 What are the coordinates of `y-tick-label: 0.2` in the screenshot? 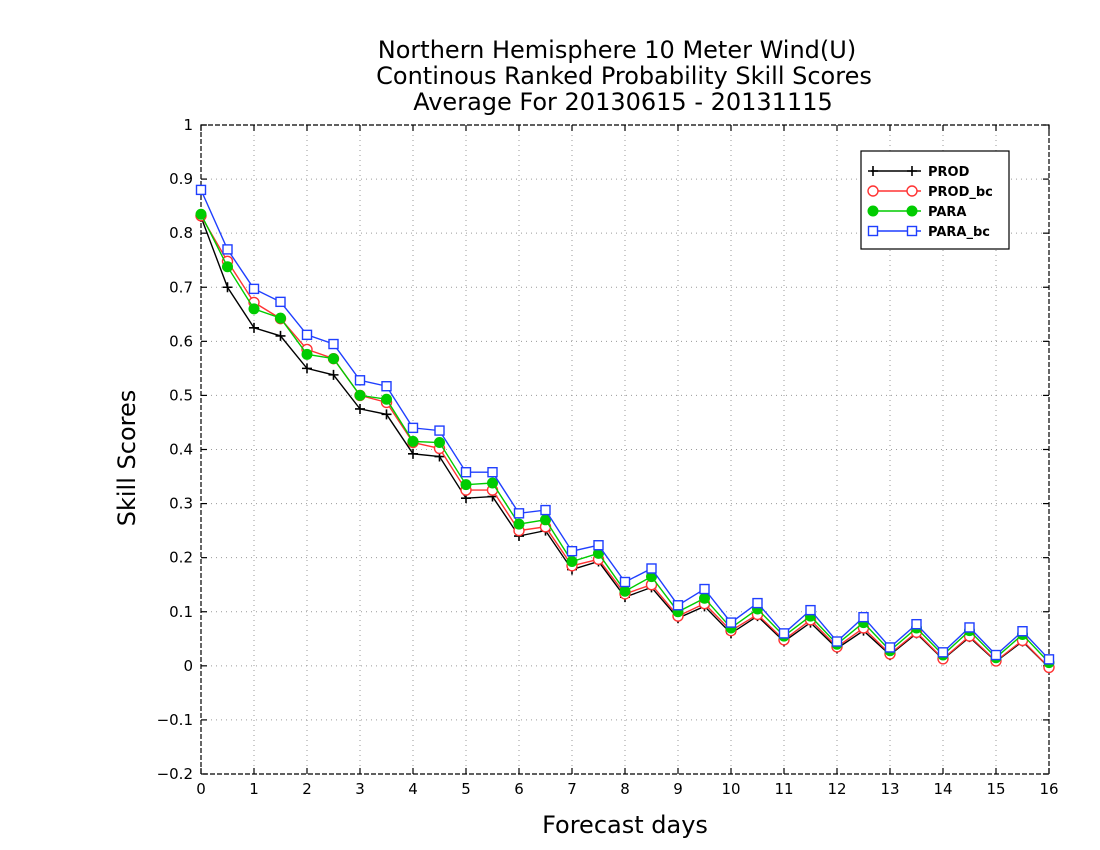 It's located at (181, 558).